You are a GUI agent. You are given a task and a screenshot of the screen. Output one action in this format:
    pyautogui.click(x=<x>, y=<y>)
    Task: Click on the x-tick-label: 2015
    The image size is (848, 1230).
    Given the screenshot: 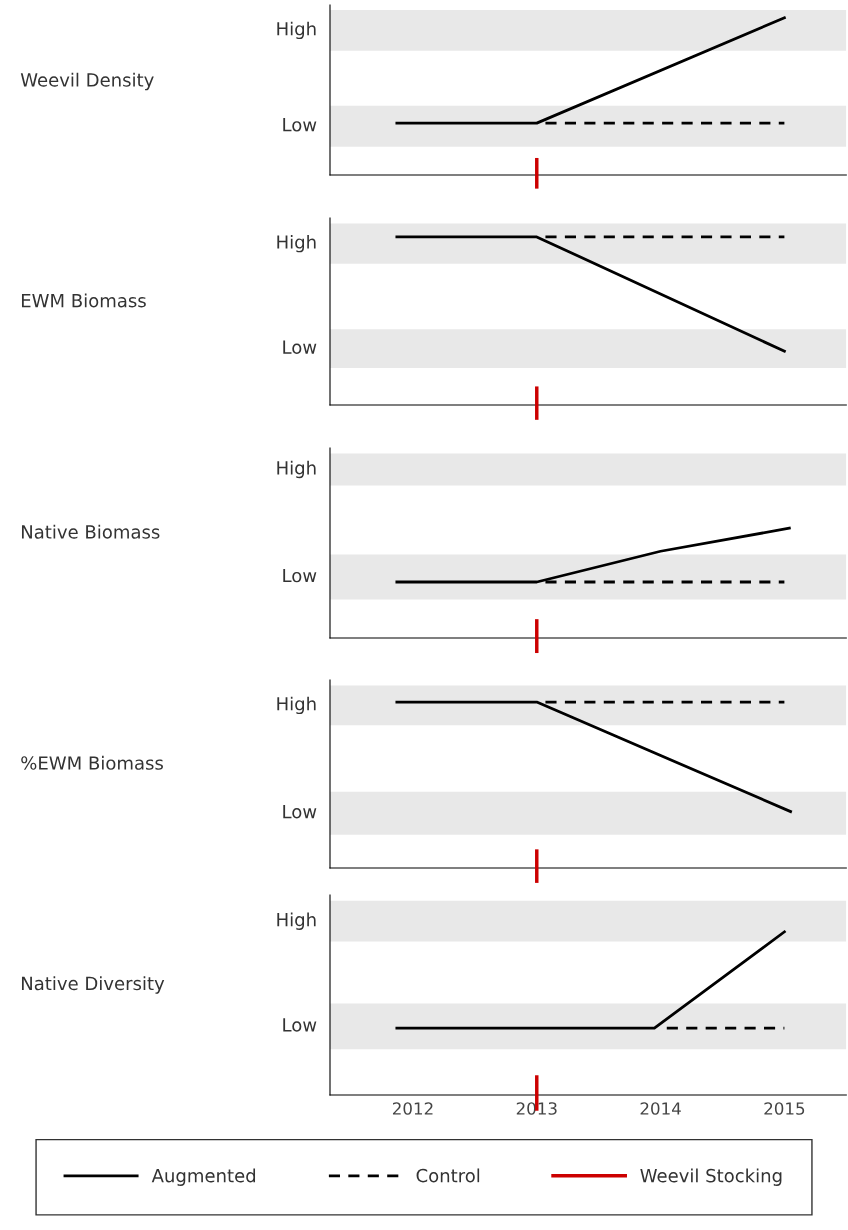 What is the action you would take?
    pyautogui.click(x=784, y=1108)
    